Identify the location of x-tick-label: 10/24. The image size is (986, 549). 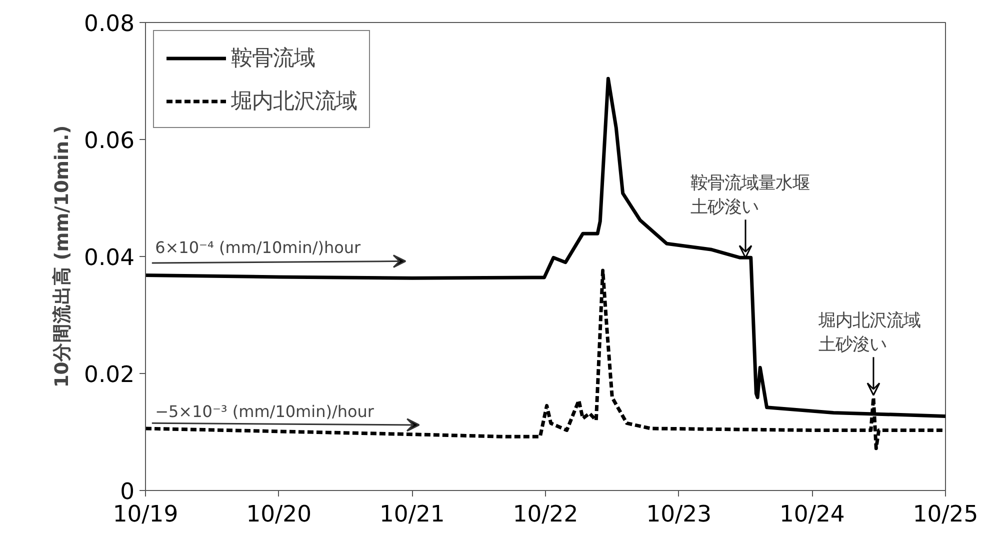
(812, 515).